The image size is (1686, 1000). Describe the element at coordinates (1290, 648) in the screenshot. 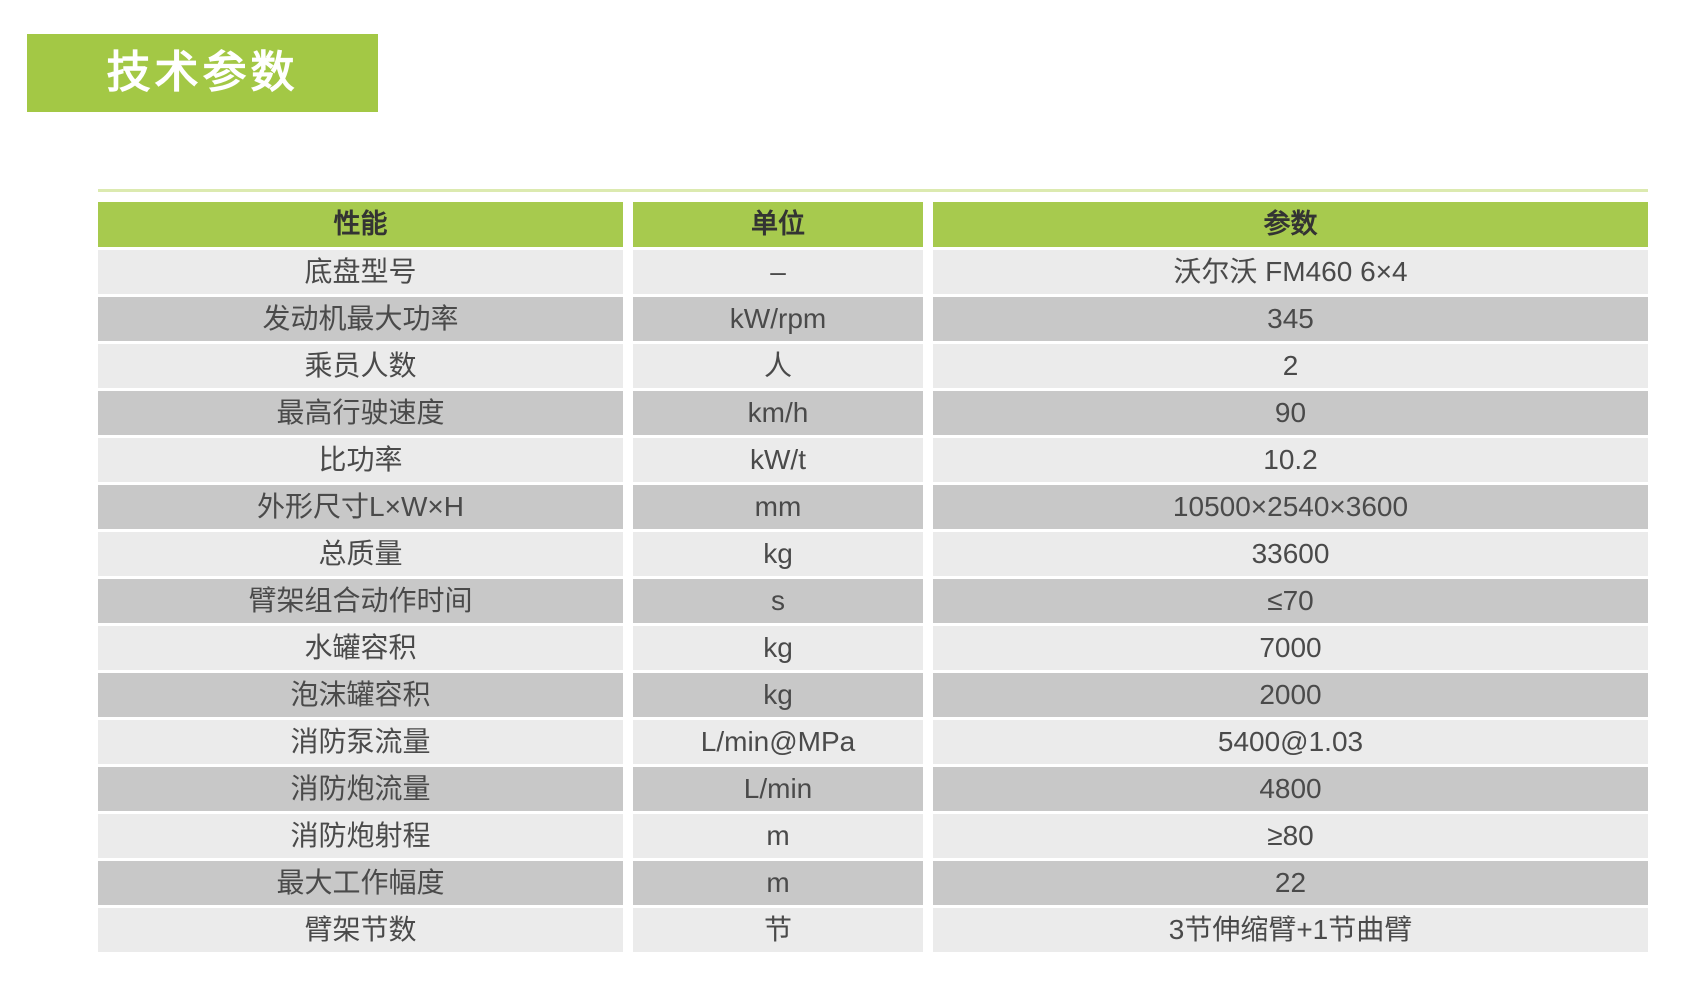

I see `value-cell: 7000` at that location.